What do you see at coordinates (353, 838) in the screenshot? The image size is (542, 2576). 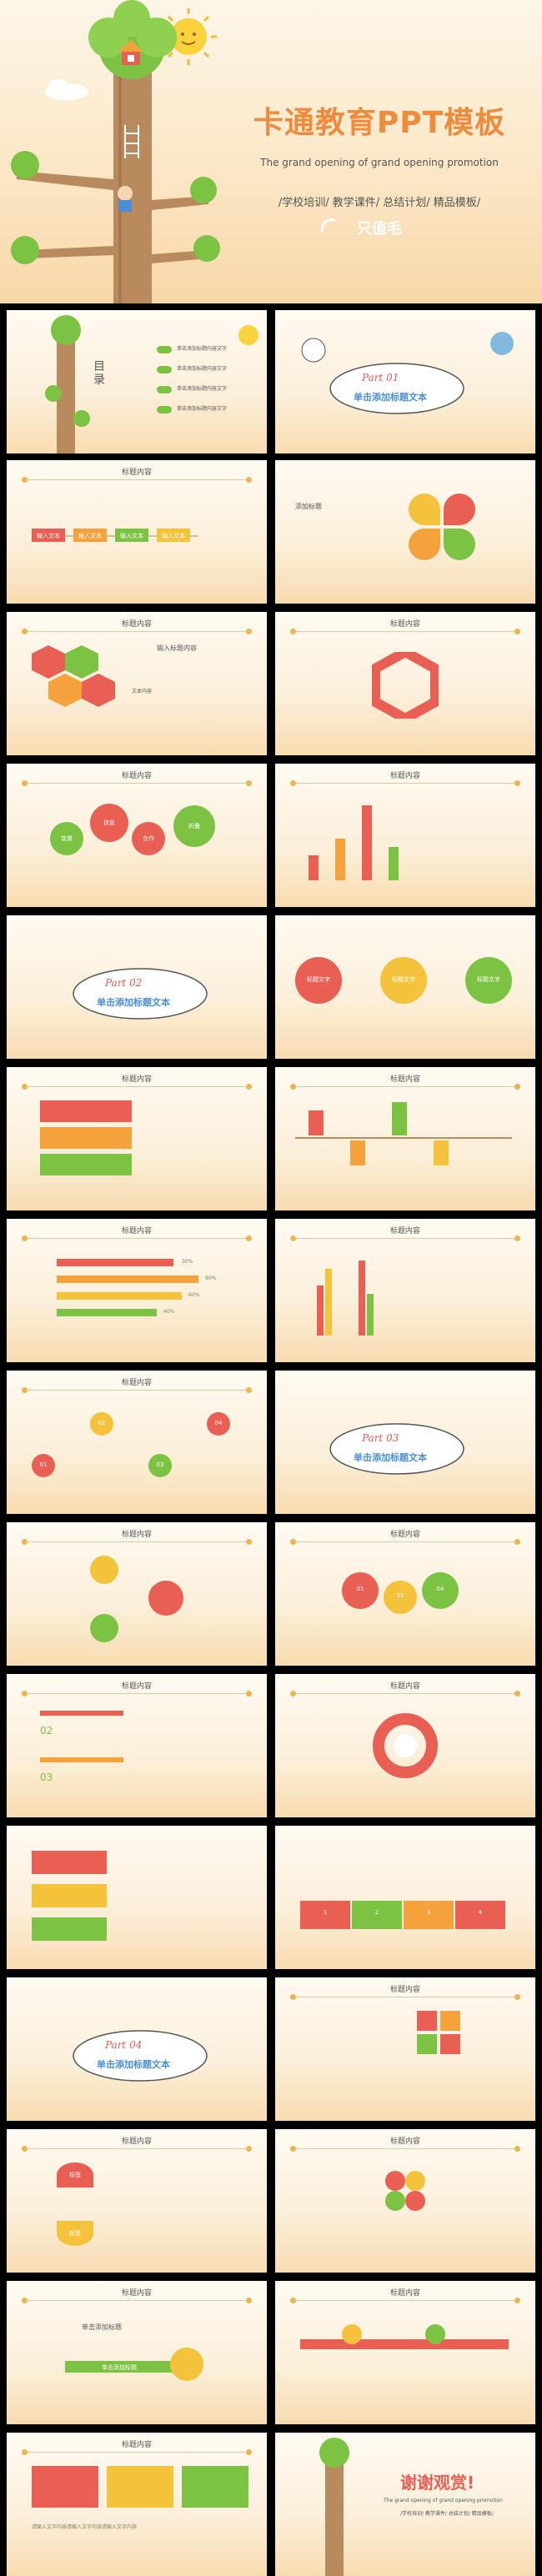 I see `bar-chart` at bounding box center [353, 838].